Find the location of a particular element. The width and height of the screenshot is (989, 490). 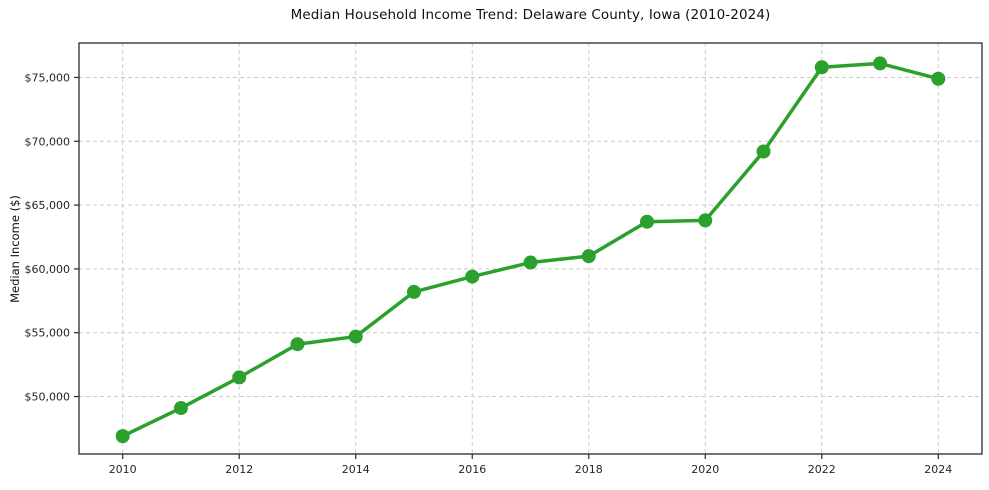

x-tick-label: 2016 is located at coordinates (472, 469).